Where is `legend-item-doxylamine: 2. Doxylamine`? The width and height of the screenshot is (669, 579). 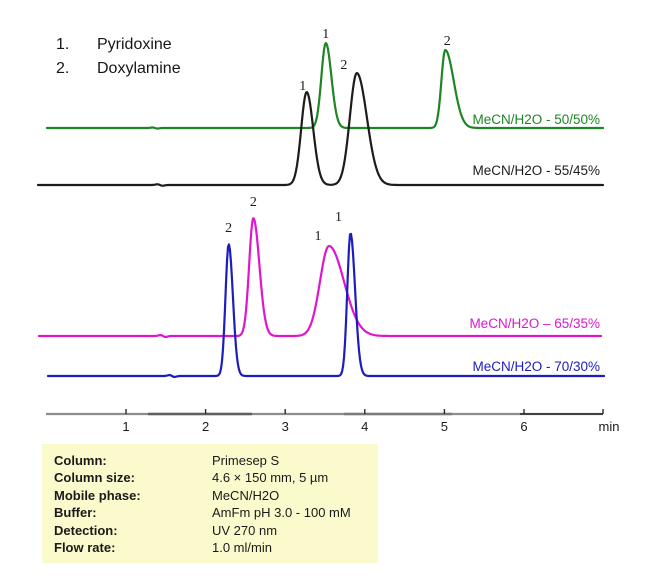
legend-item-doxylamine: 2. Doxylamine is located at coordinates (118, 69).